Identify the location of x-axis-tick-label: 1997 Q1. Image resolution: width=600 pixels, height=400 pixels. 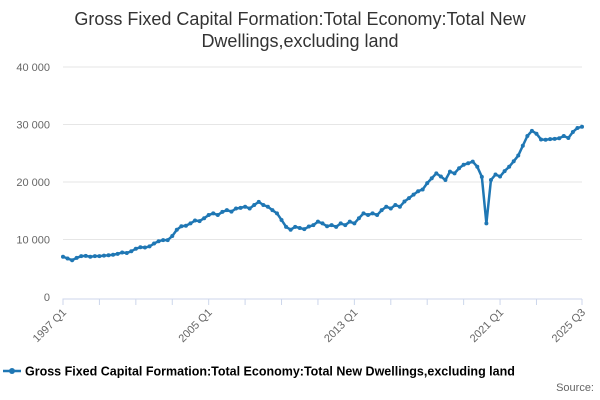
(50, 326).